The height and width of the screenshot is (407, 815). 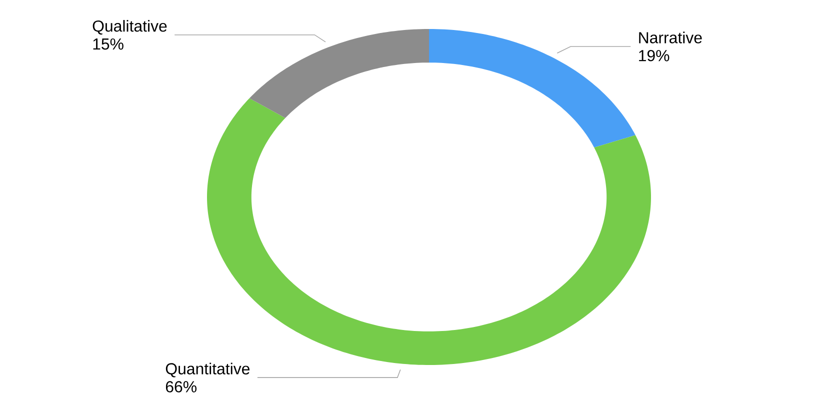 I want to click on data-label: 15%, so click(x=108, y=44).